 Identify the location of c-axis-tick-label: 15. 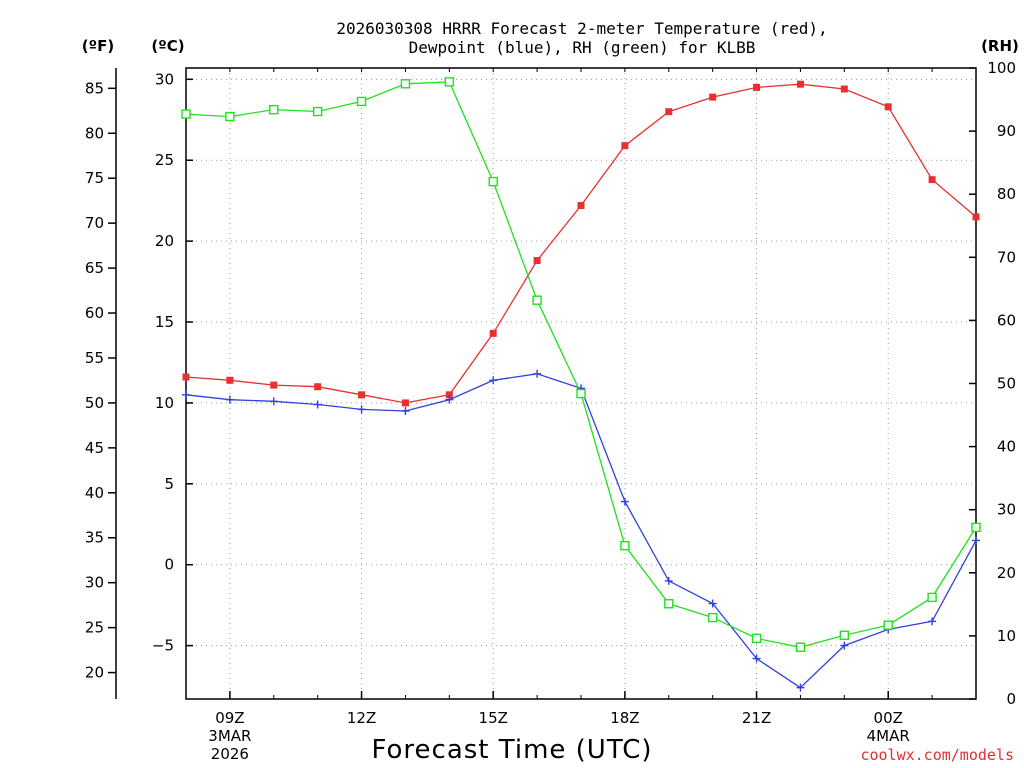
(164, 322).